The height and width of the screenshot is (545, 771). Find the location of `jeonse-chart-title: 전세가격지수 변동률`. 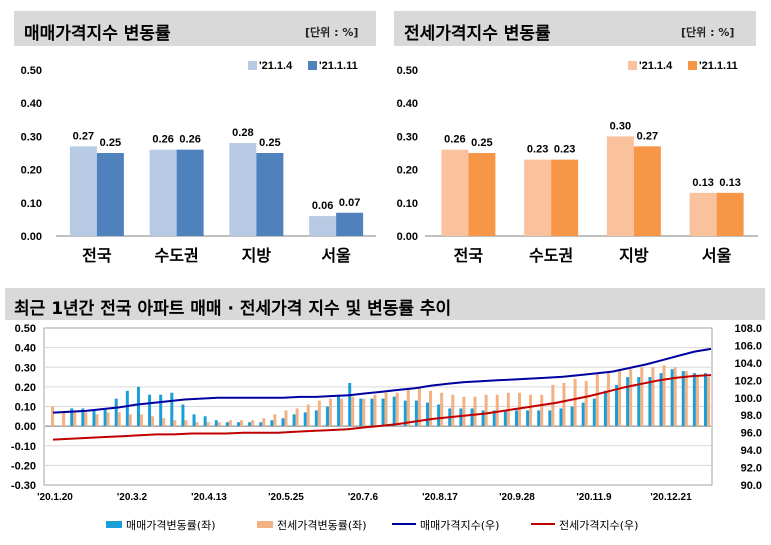

jeonse-chart-title: 전세가격지수 변동률 is located at coordinates (477, 34).